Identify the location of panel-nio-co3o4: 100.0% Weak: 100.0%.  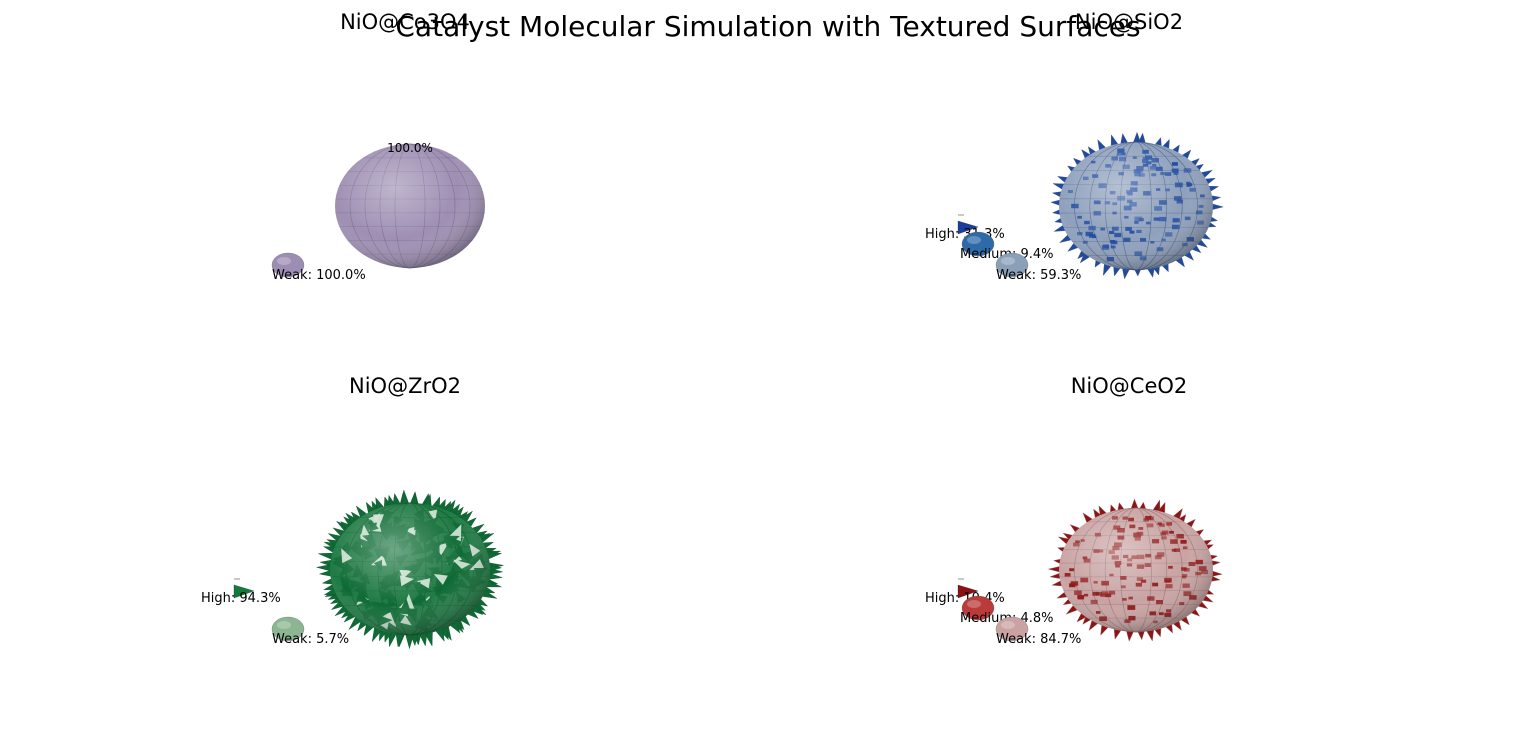
(378, 212).